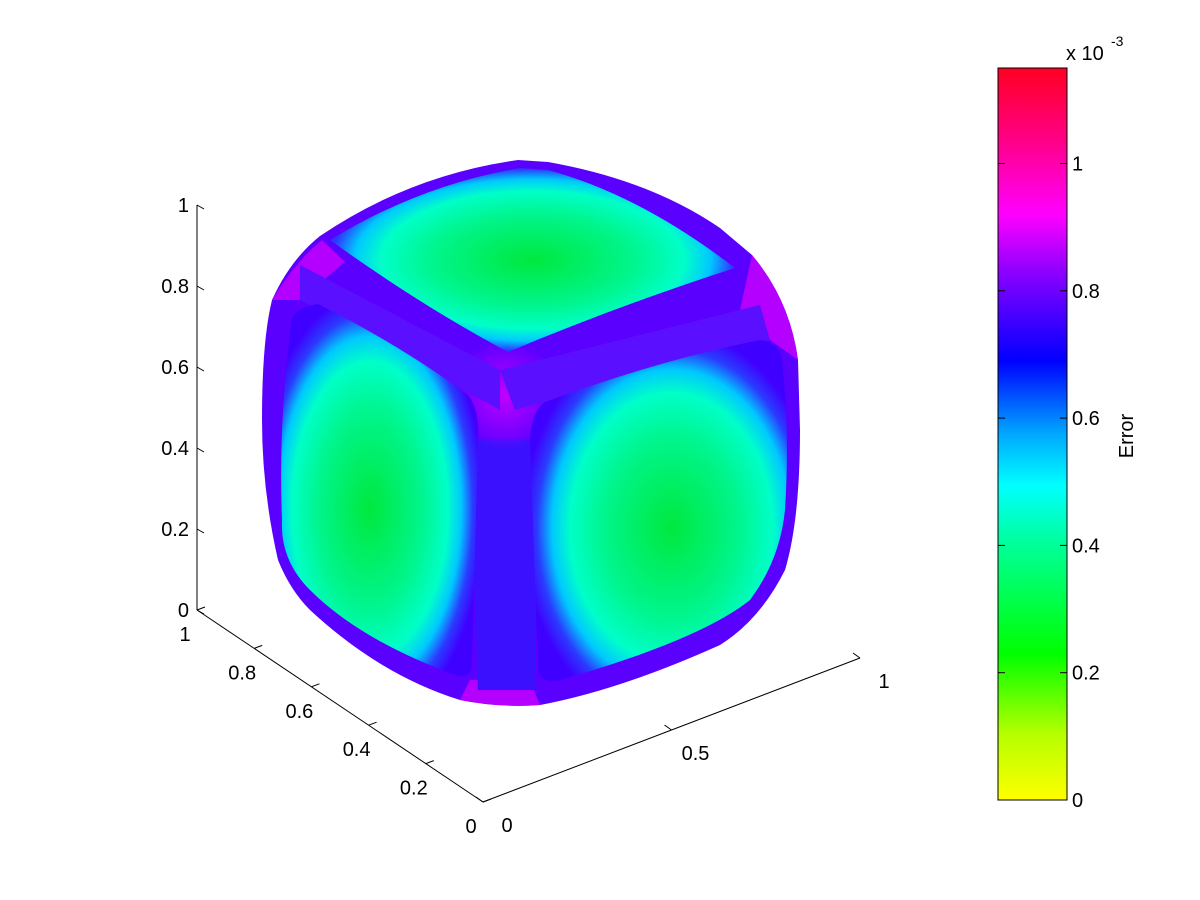 Image resolution: width=1200 pixels, height=900 pixels. What do you see at coordinates (635, 357) in the screenshot?
I see `edge-band-upper-right` at bounding box center [635, 357].